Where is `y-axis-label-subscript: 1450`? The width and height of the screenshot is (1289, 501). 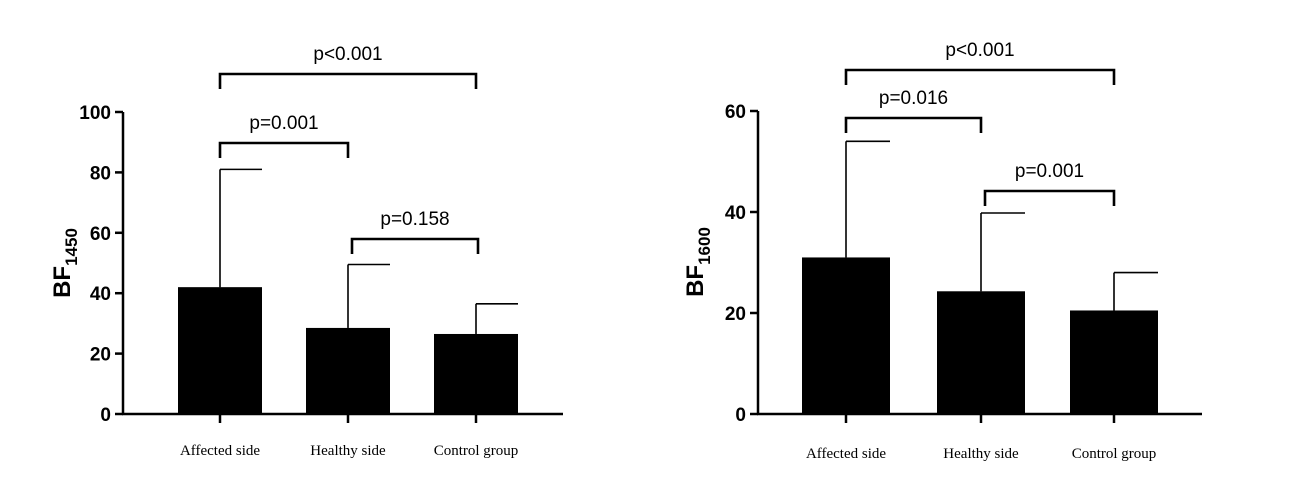
y-axis-label-subscript: 1450 is located at coordinates (71, 247).